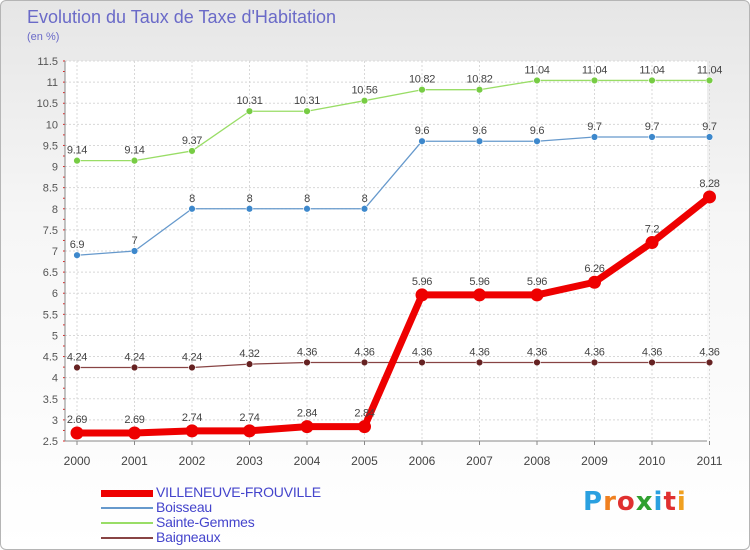 This screenshot has width=750, height=550. I want to click on legend-label: Baigneaux, so click(188, 537).